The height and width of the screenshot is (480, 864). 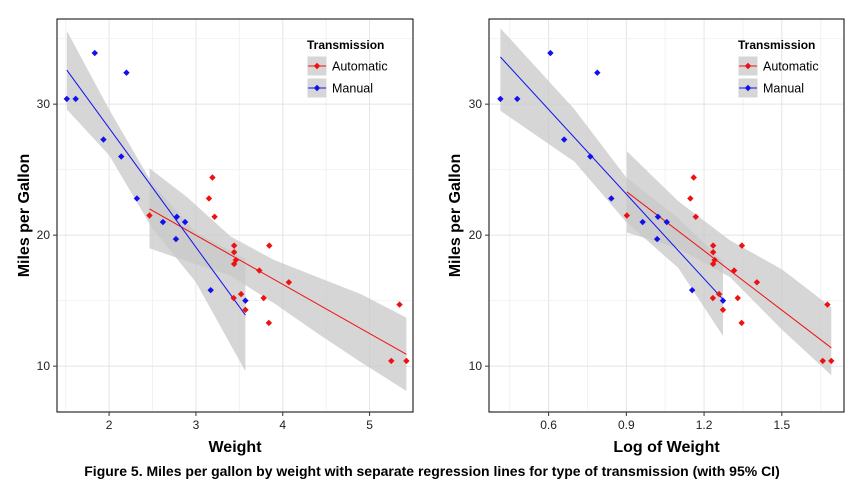 What do you see at coordinates (369, 425) in the screenshot?
I see `x-tick-label: 5` at bounding box center [369, 425].